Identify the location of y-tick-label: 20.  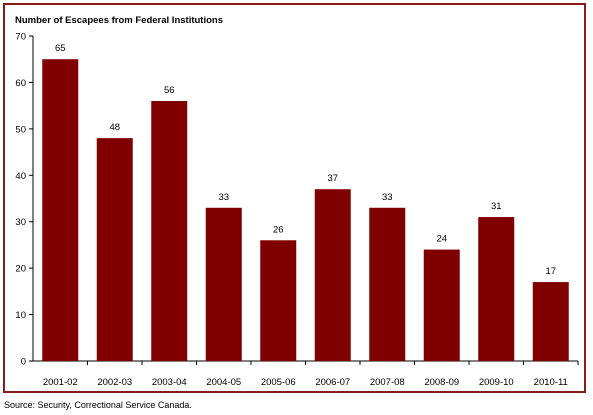
(20, 269).